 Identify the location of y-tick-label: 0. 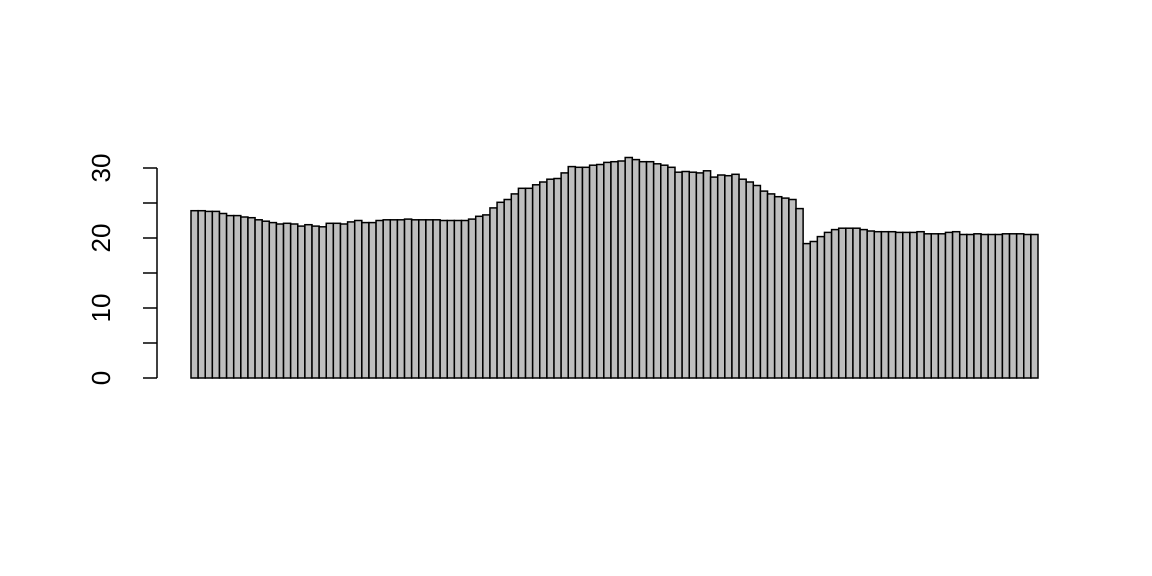
(101, 378).